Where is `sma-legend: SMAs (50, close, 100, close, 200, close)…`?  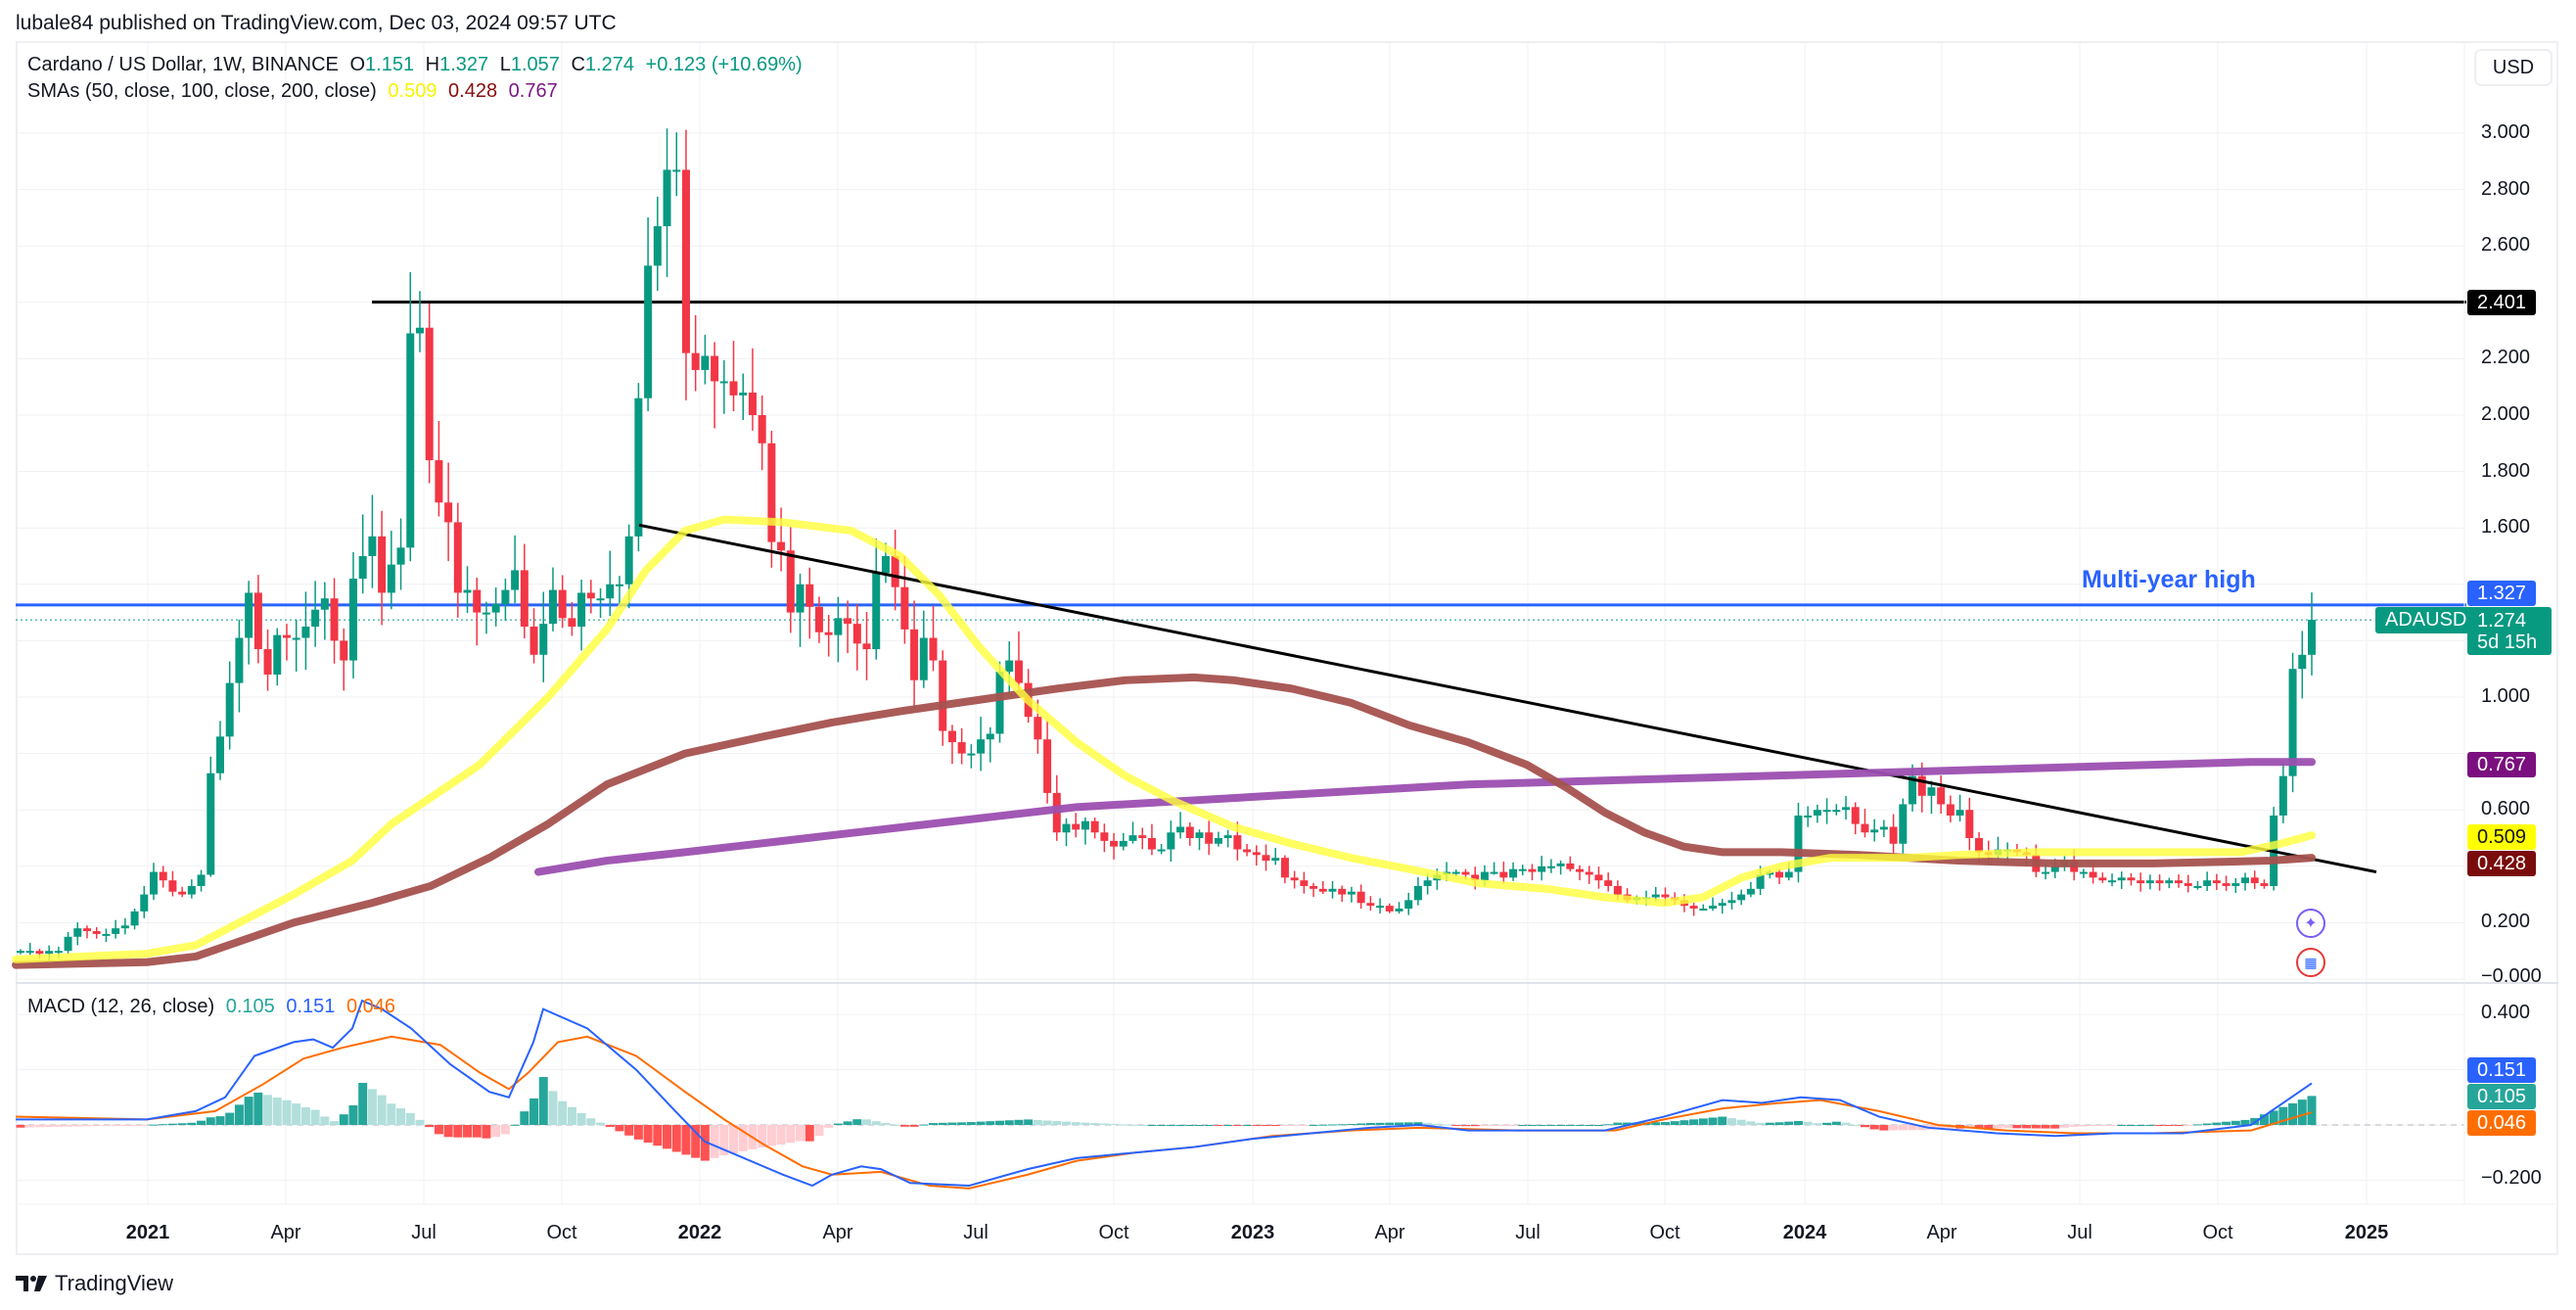 sma-legend: SMAs (50, close, 100, close, 200, close)… is located at coordinates (296, 92).